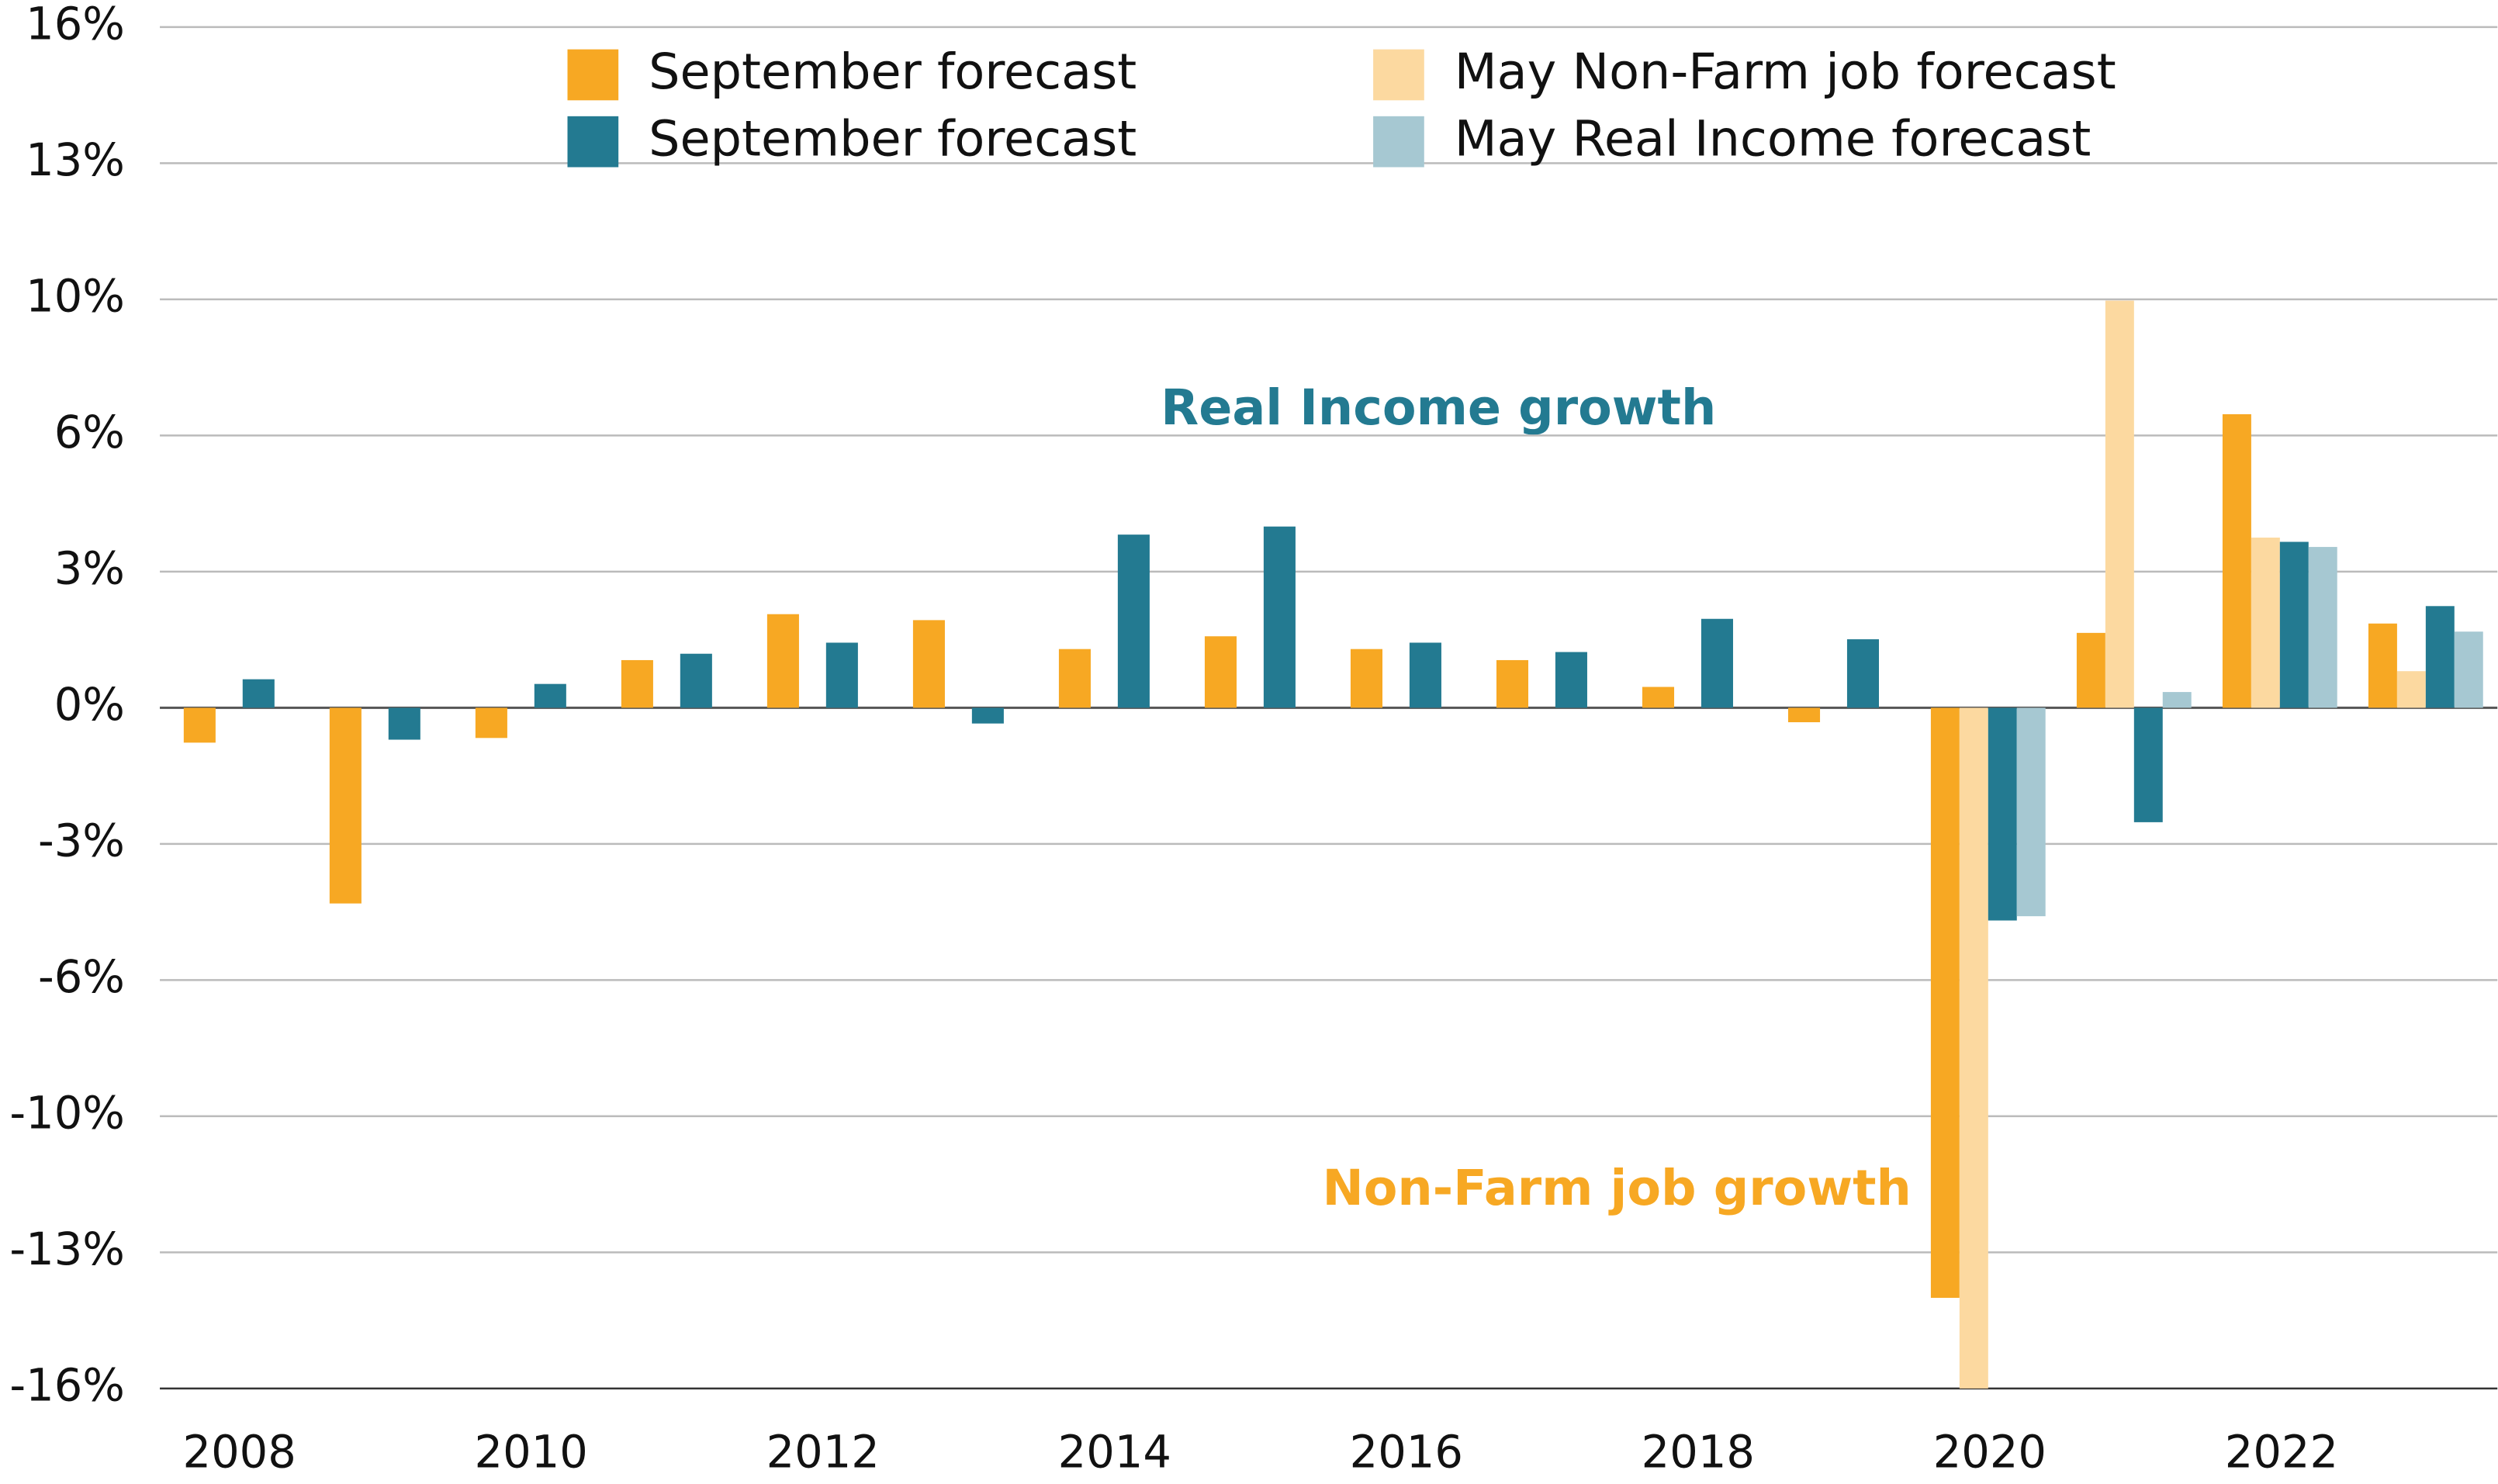  I want to click on y-tick-label: -6%, so click(82, 977).